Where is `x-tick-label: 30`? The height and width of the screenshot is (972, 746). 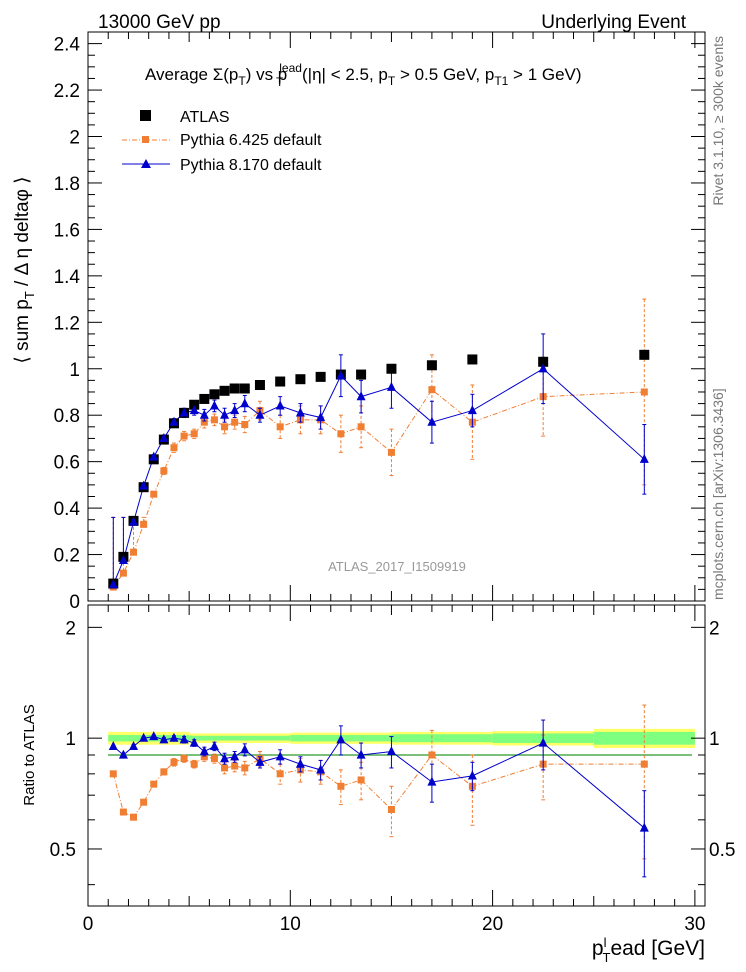
x-tick-label: 30 is located at coordinates (694, 924).